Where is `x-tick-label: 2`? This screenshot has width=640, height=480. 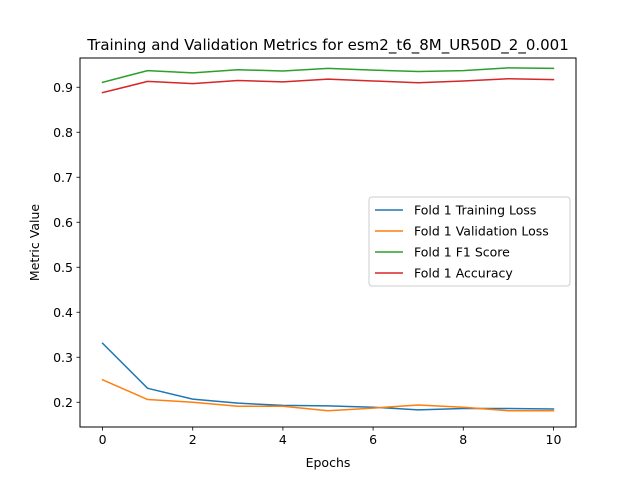 x-tick-label: 2 is located at coordinates (193, 439).